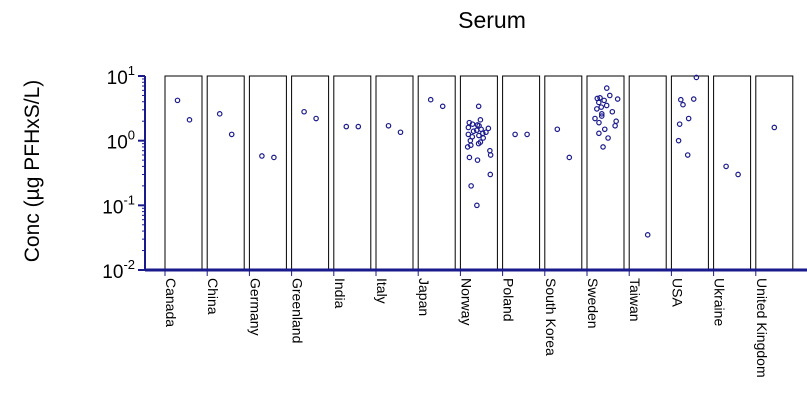 Image resolution: width=807 pixels, height=409 pixels. I want to click on x-tick-label-poland: Poland, so click(509, 300).